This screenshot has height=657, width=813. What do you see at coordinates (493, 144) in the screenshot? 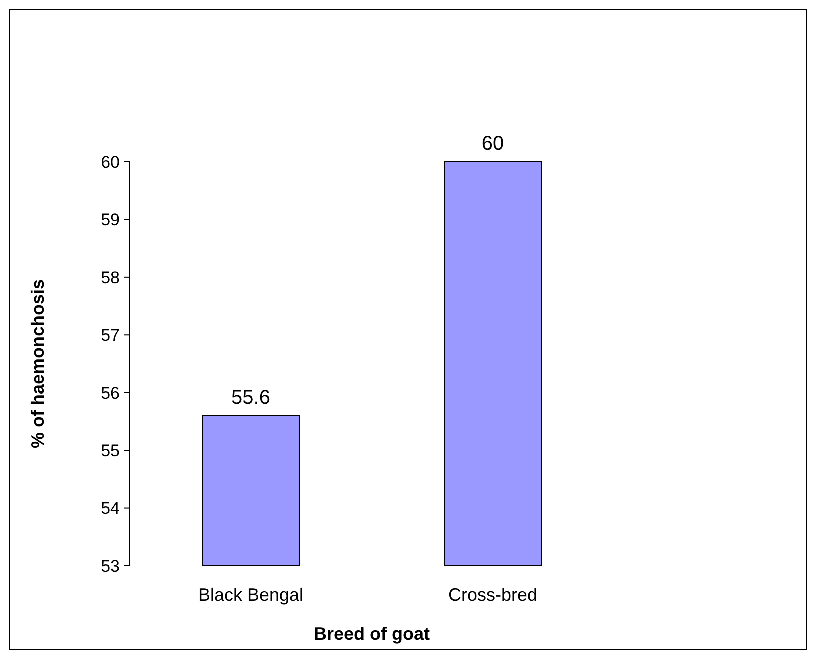
I see `data-label: 60` at bounding box center [493, 144].